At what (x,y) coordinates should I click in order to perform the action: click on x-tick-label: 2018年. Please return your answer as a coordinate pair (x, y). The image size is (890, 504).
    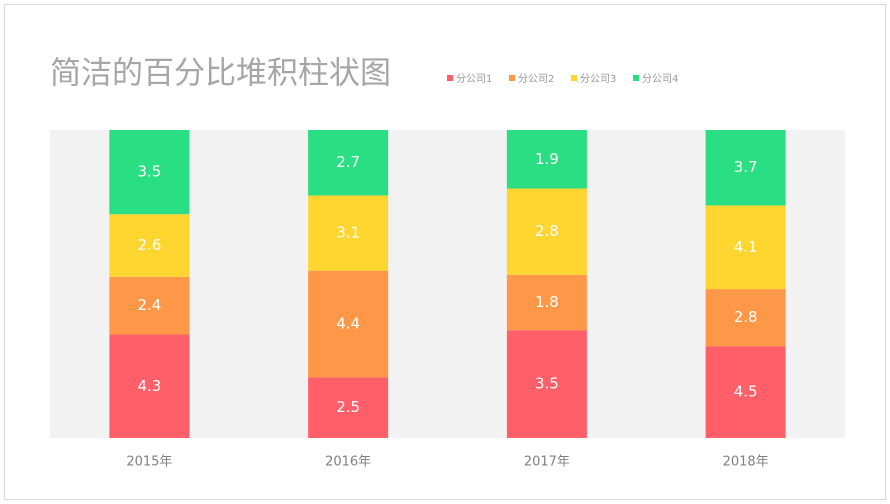
    Looking at the image, I should click on (746, 462).